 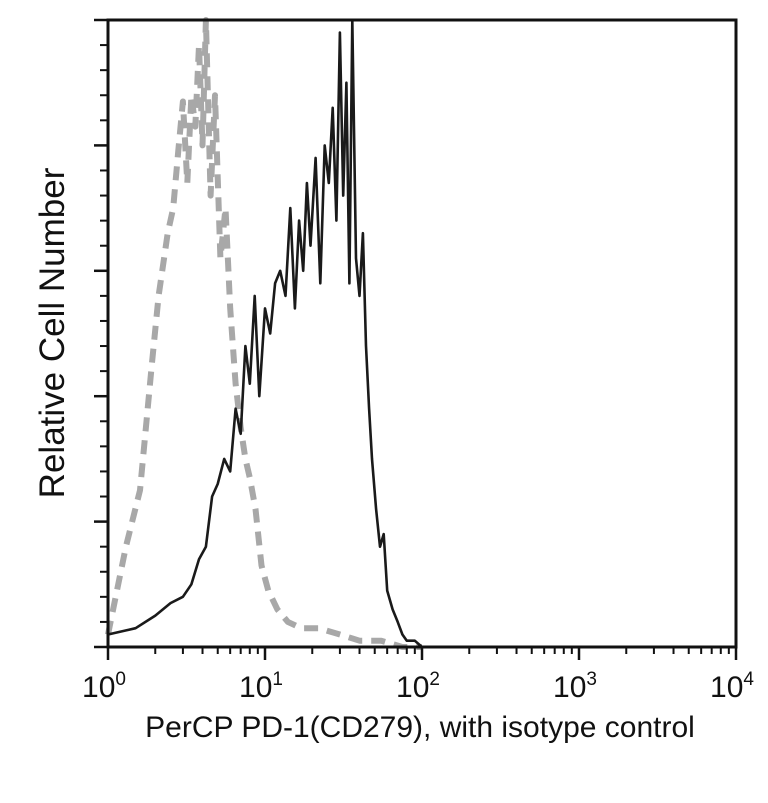 What do you see at coordinates (575, 686) in the screenshot?
I see `x-tick-label: 10³` at bounding box center [575, 686].